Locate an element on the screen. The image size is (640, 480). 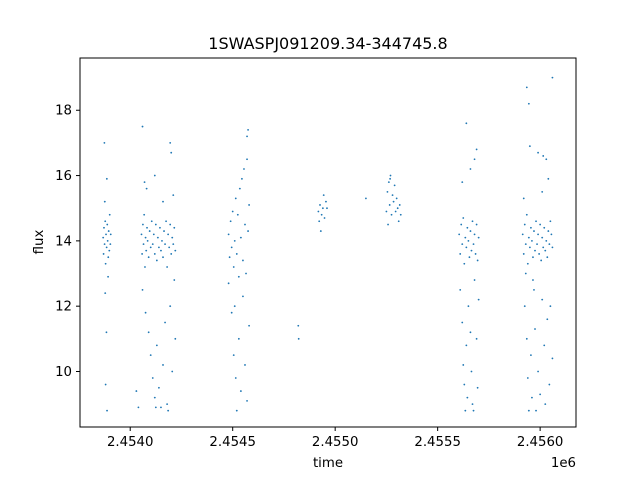
y-tick-label: 16 is located at coordinates (63, 176).